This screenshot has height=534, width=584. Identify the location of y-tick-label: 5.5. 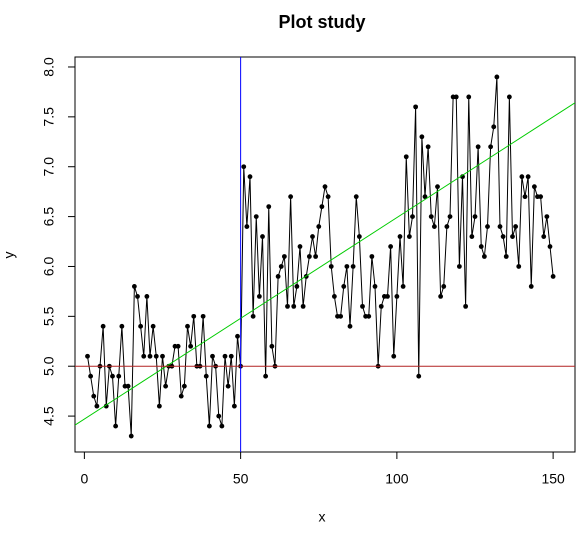
(49, 316).